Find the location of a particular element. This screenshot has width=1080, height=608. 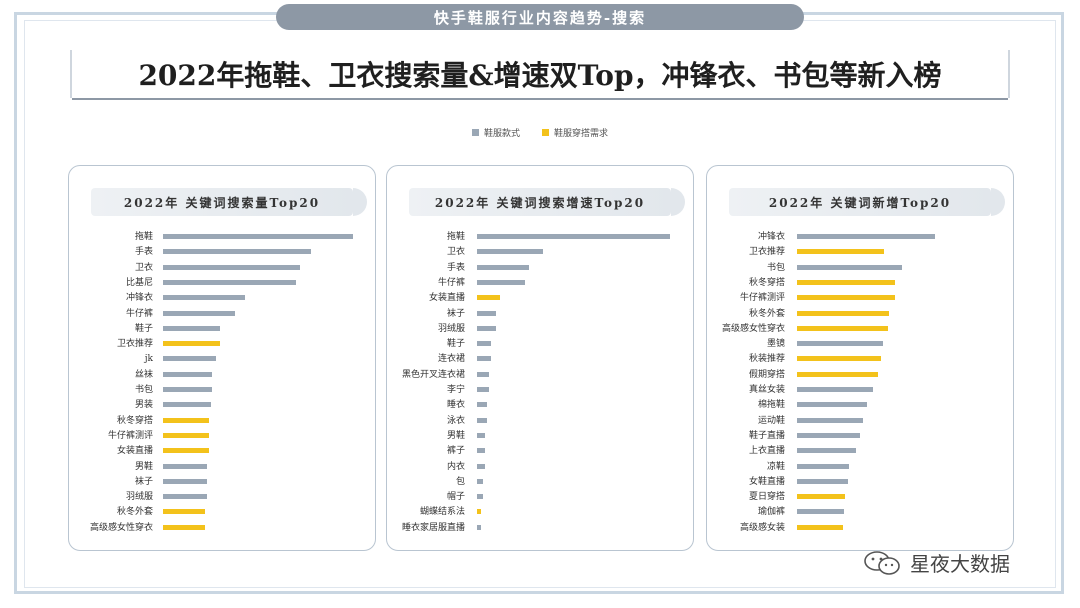

legend-label-style: 鞋服款式 is located at coordinates (501, 134).